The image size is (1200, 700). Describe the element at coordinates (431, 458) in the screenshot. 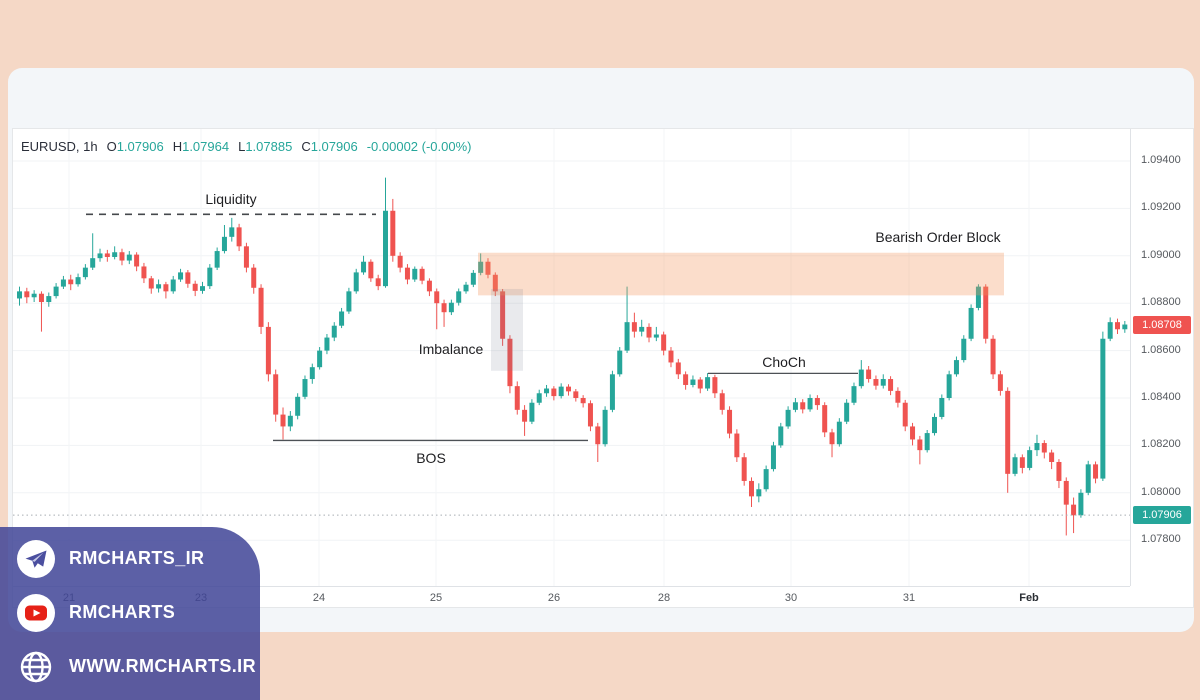

I see `bos-label: BOS` at that location.